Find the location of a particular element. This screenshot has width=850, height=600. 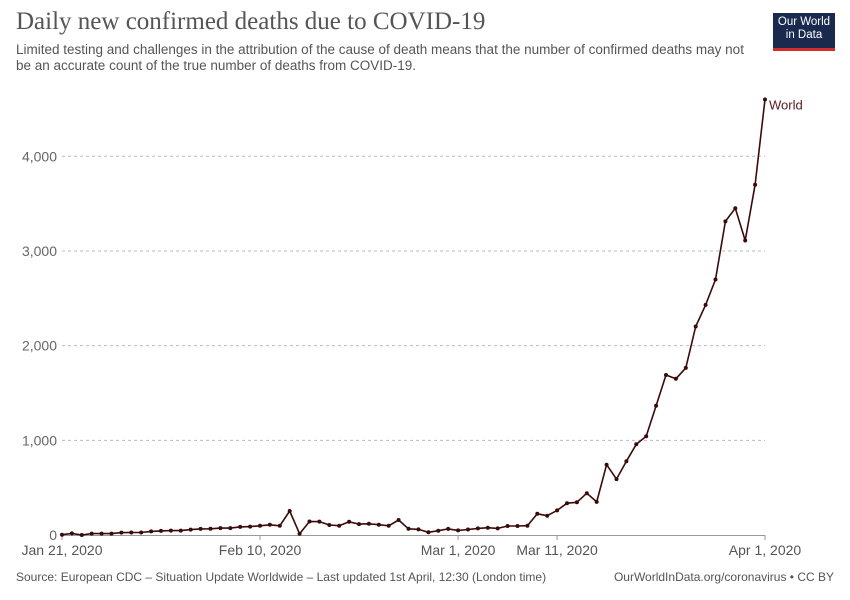

owid-logo: Our World in Data is located at coordinates (804, 32).